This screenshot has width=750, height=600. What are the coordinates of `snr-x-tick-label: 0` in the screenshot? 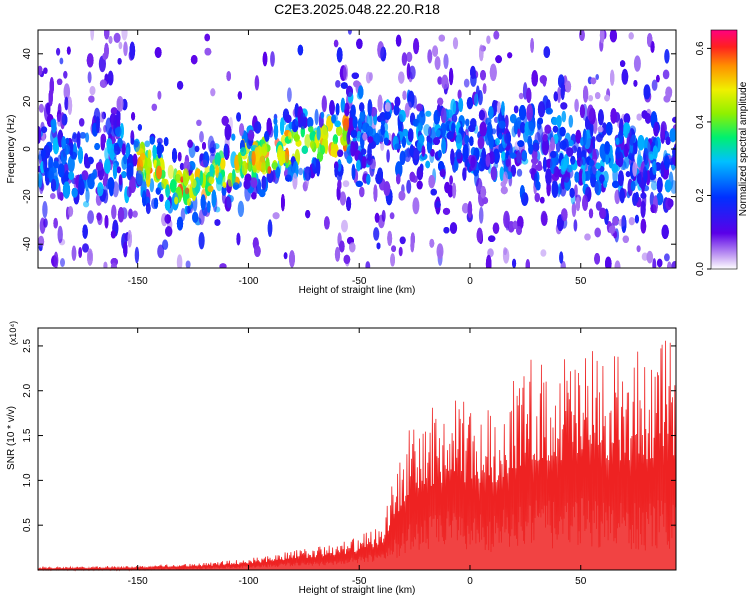 It's located at (470, 581).